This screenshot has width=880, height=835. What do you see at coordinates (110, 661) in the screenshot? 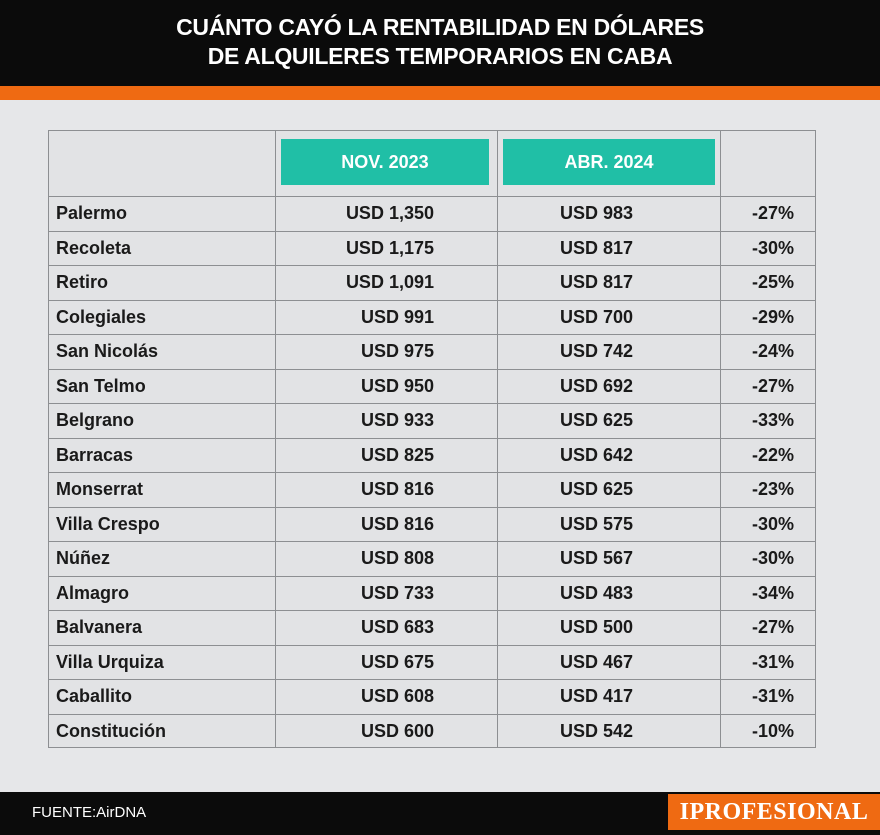
I see `barrio-cell: Villa Urquiza` at bounding box center [110, 661].